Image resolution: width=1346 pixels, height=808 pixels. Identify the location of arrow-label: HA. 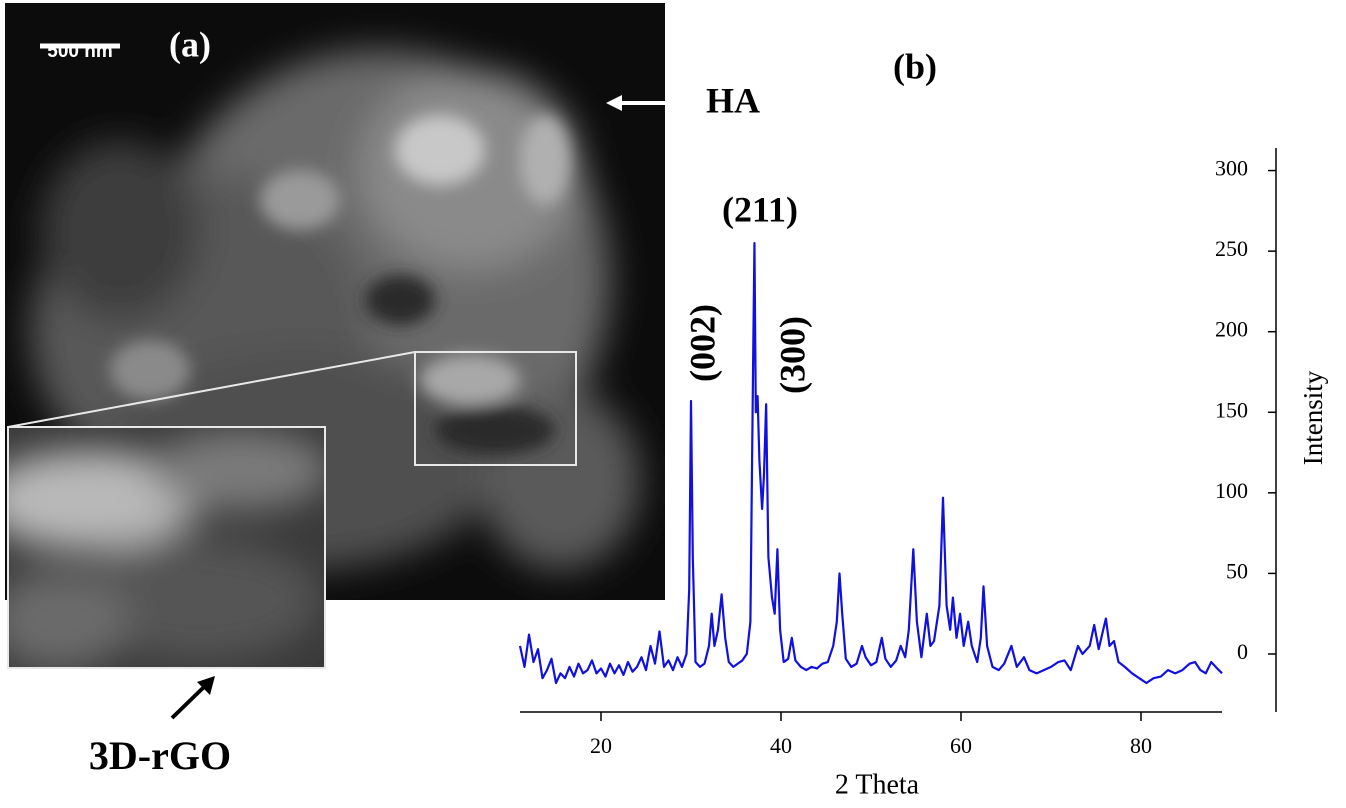
(733, 100).